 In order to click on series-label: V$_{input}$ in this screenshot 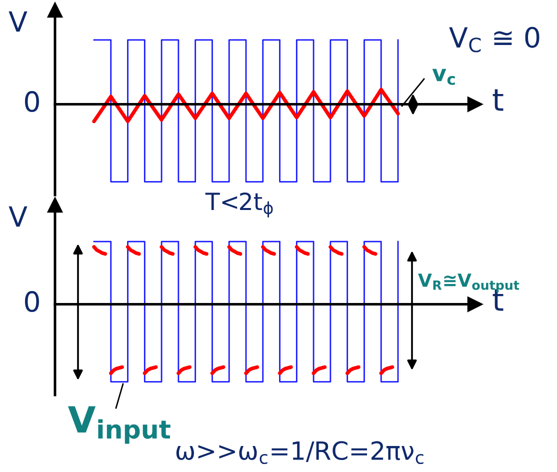, I will do `click(119, 425)`.